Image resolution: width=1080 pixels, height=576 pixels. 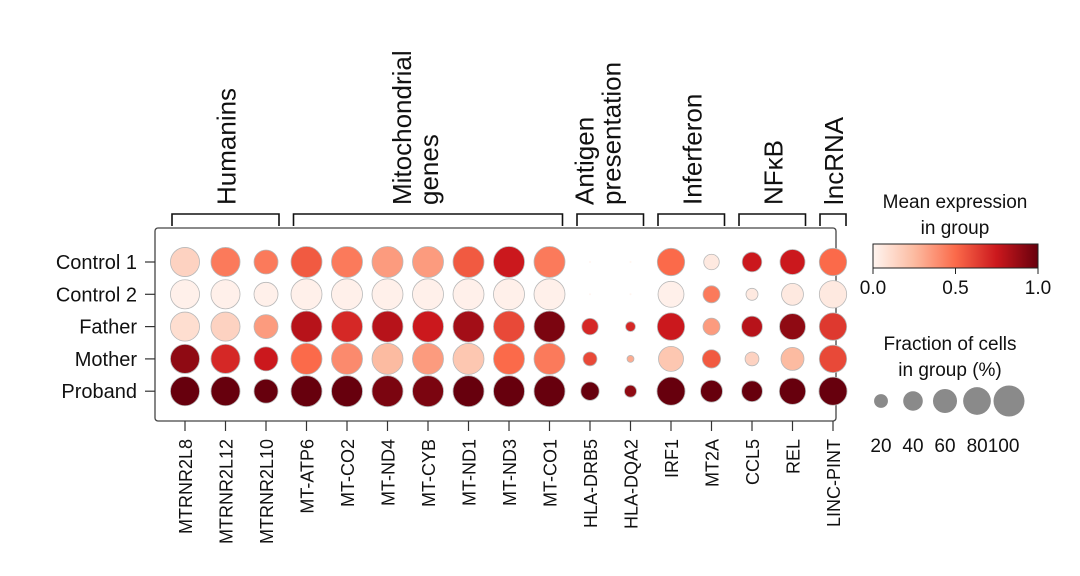 What do you see at coordinates (584, 161) in the screenshot?
I see `group-label: Antigen` at bounding box center [584, 161].